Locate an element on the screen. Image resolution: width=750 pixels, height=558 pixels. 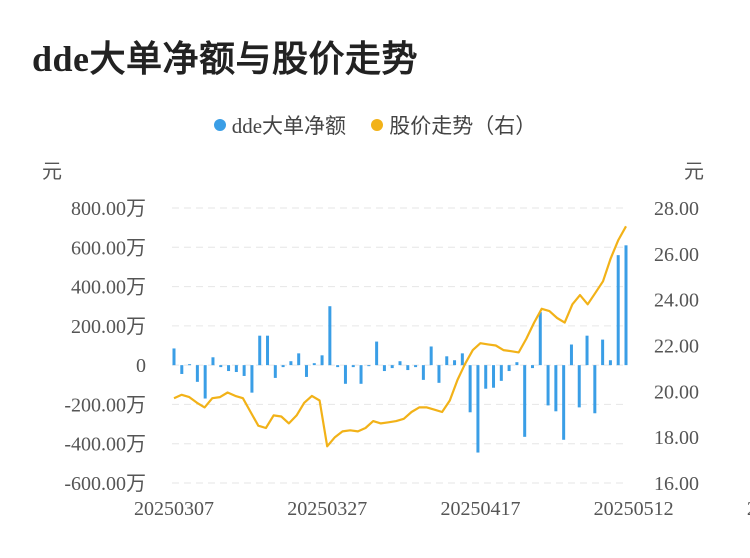
right-tick-label: 22.00 is located at coordinates (676, 347).